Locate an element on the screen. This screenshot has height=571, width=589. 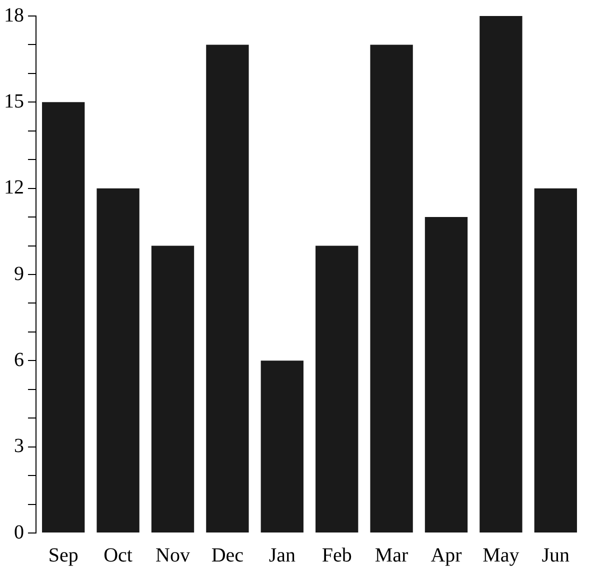
x-tick-label: May is located at coordinates (501, 555).